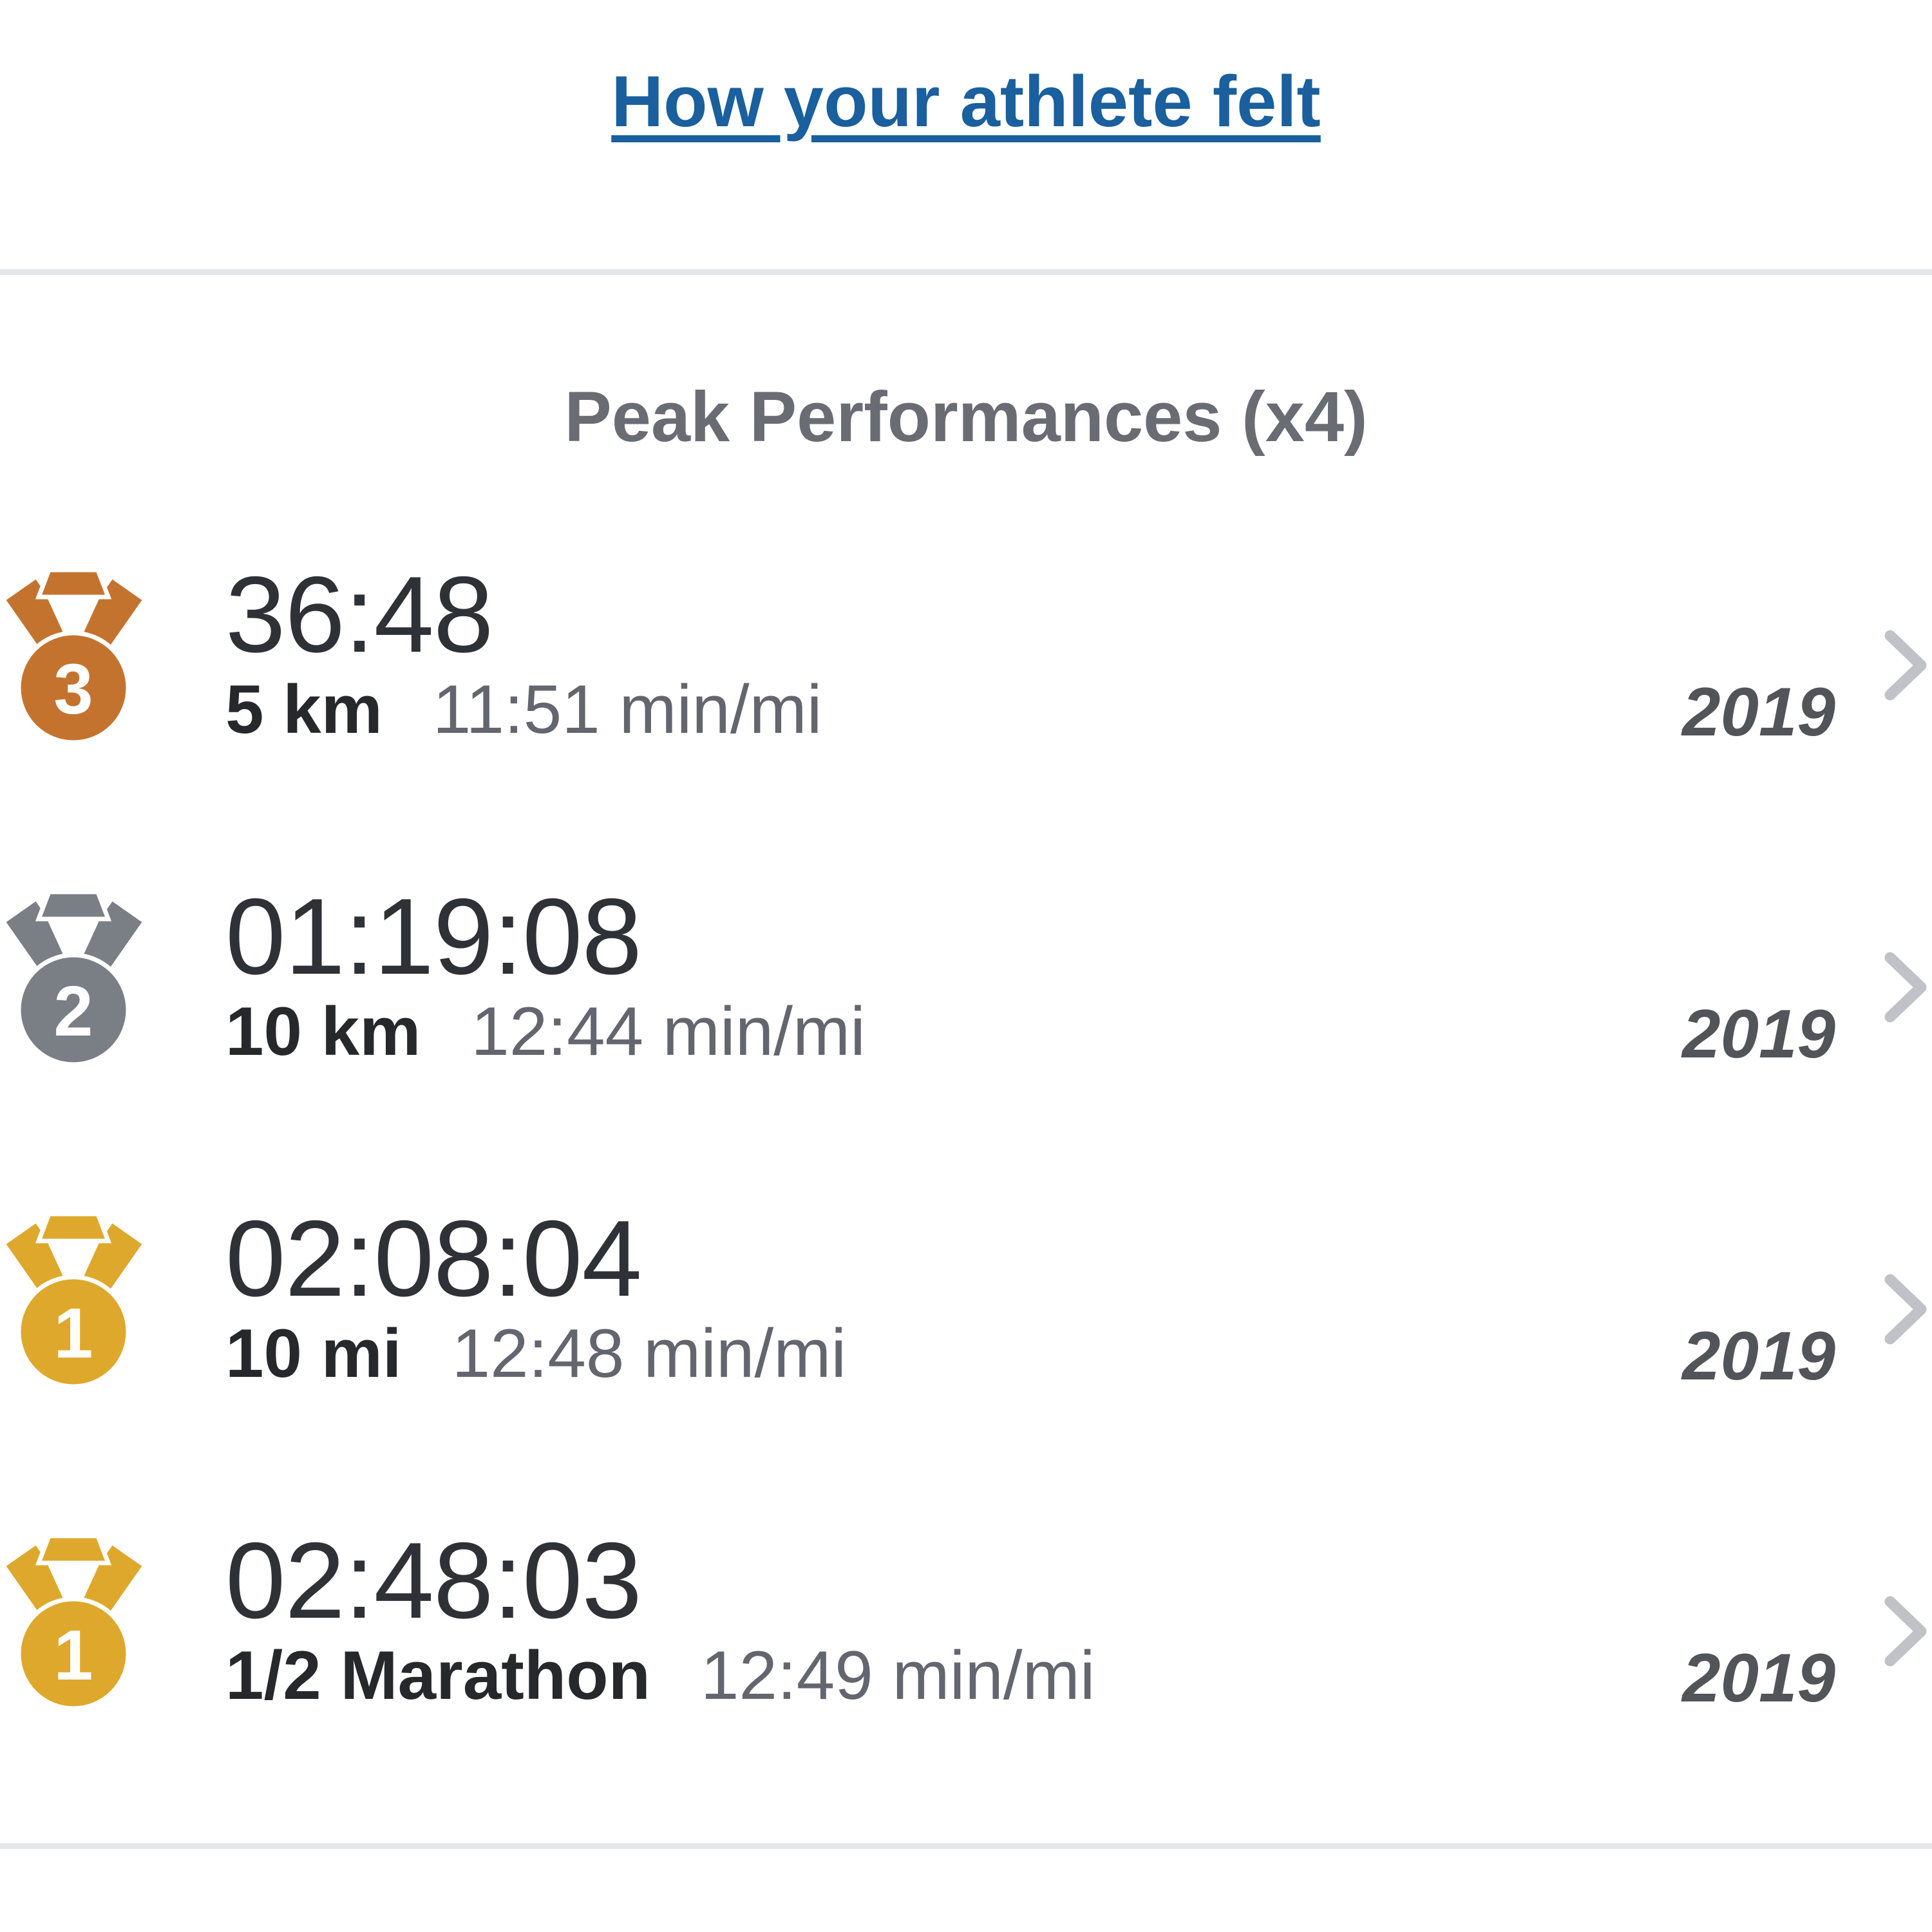 The width and height of the screenshot is (1932, 1932). I want to click on performance-subtitle: 1/2 Marathon 12:49 min/mi, so click(1078, 1675).